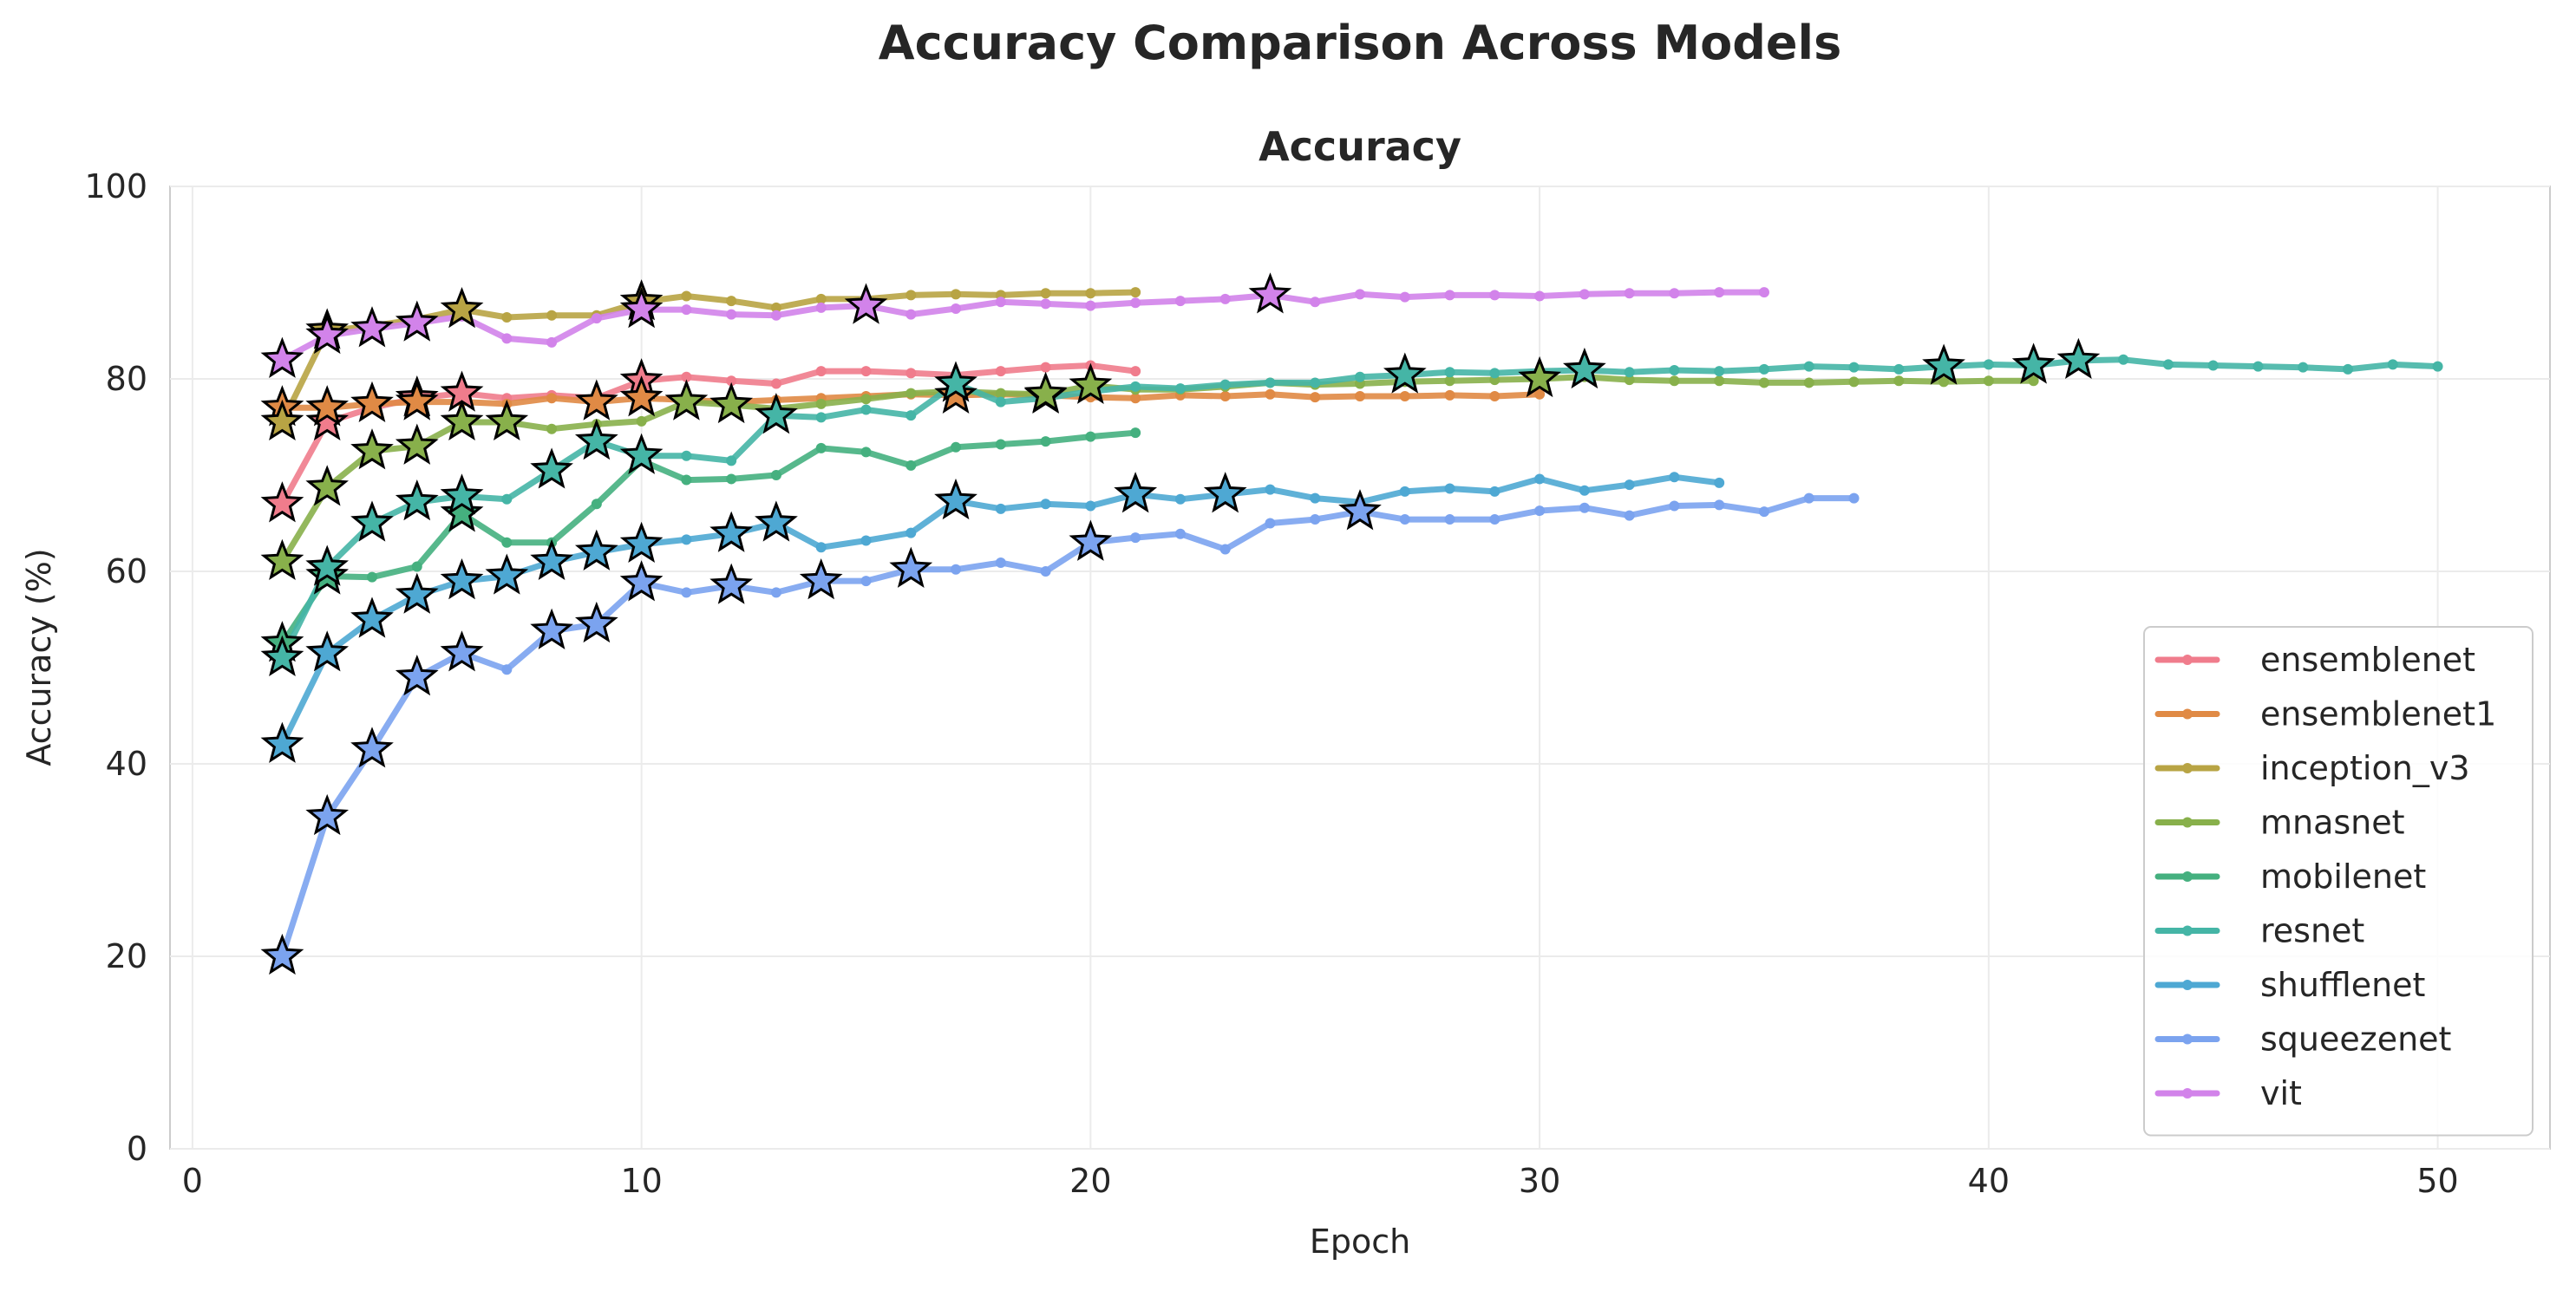  I want to click on star-marker-inception_v3, so click(462, 307).